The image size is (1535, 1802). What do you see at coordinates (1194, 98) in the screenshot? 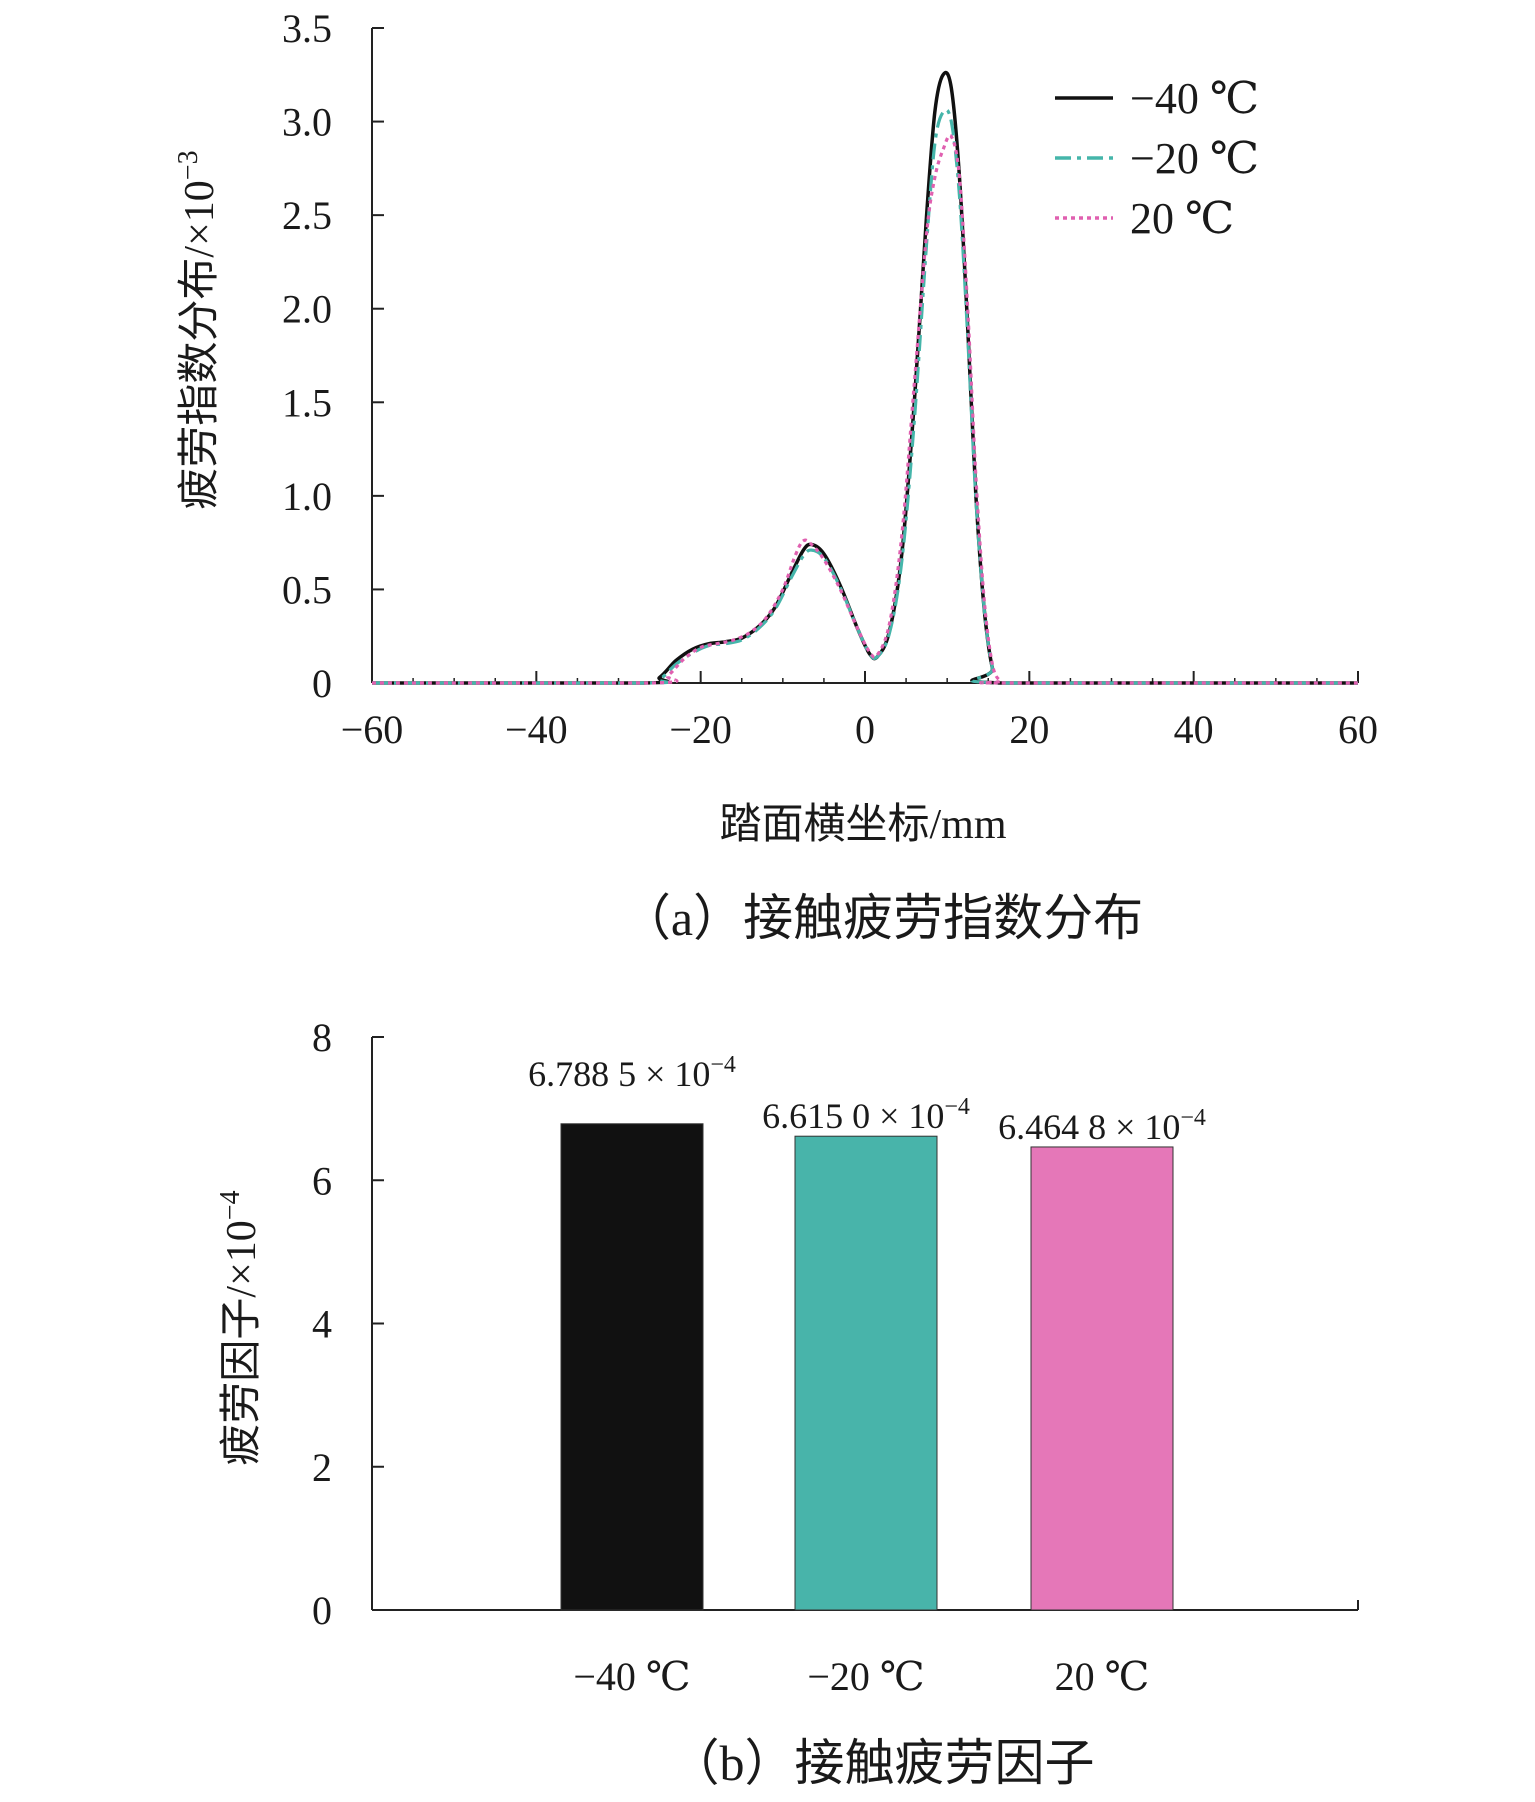
I see `a-legend-label-0: −40 ℃` at bounding box center [1194, 98].